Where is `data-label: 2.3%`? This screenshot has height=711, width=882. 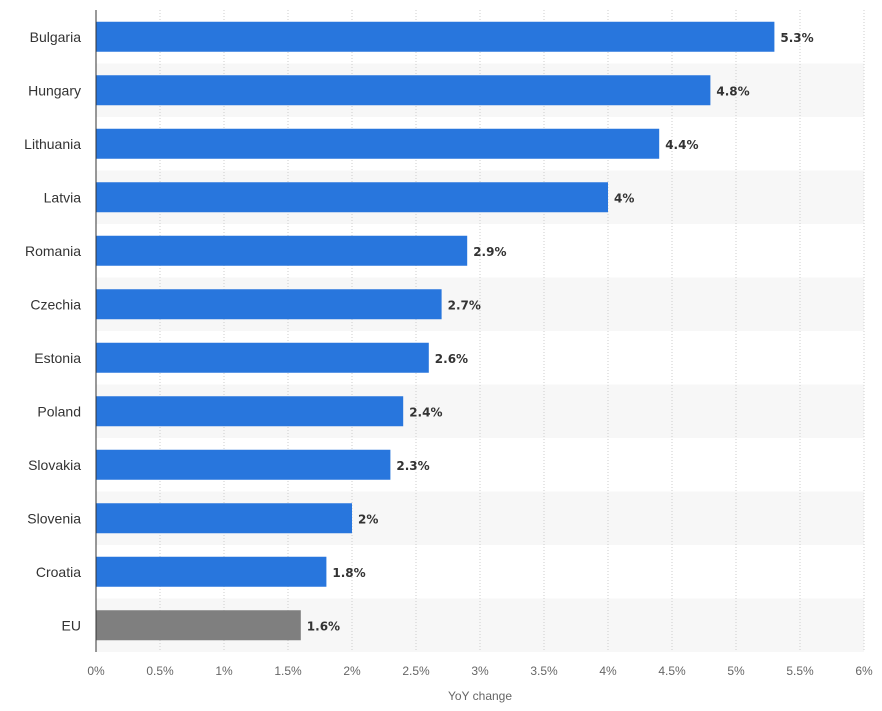
data-label: 2.3% is located at coordinates (412, 466).